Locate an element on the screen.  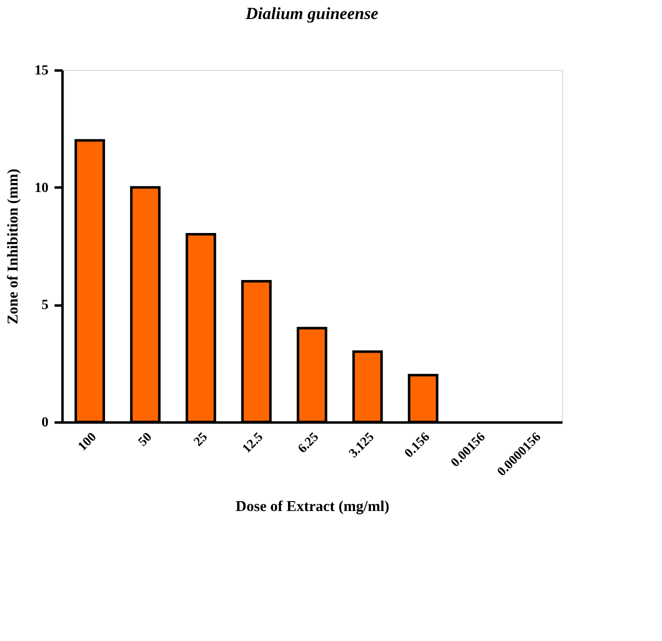
x-tick-label: 50 is located at coordinates (144, 439).